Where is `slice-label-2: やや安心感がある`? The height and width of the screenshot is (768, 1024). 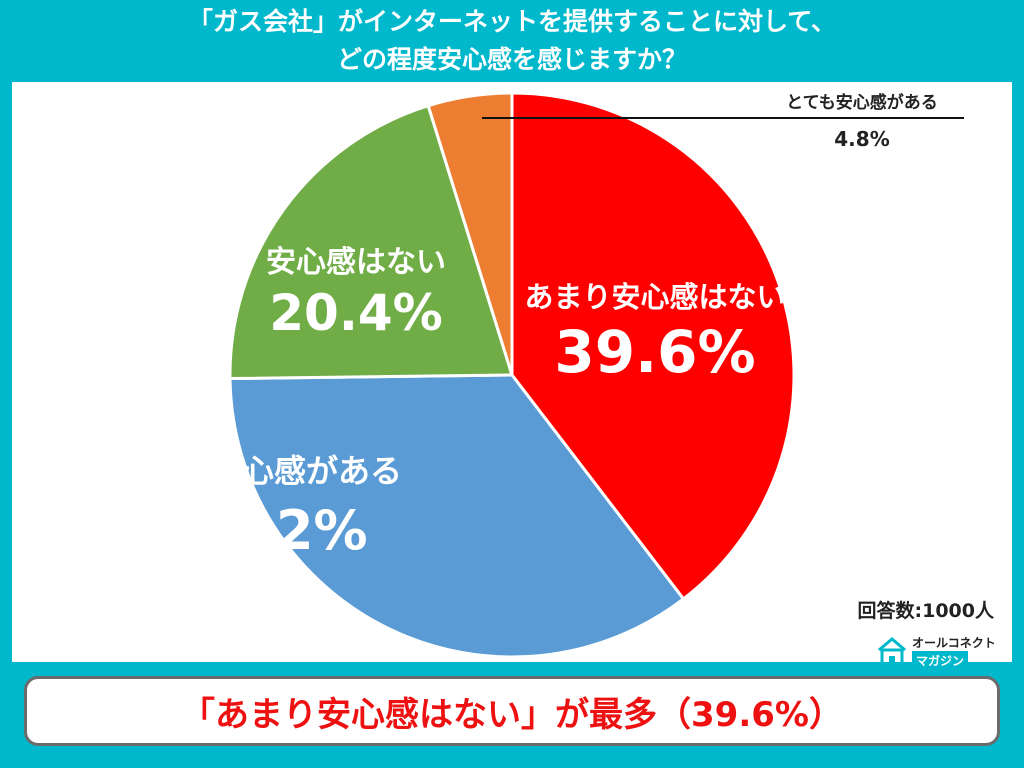 slice-label-2: やや安心感がある is located at coordinates (274, 471).